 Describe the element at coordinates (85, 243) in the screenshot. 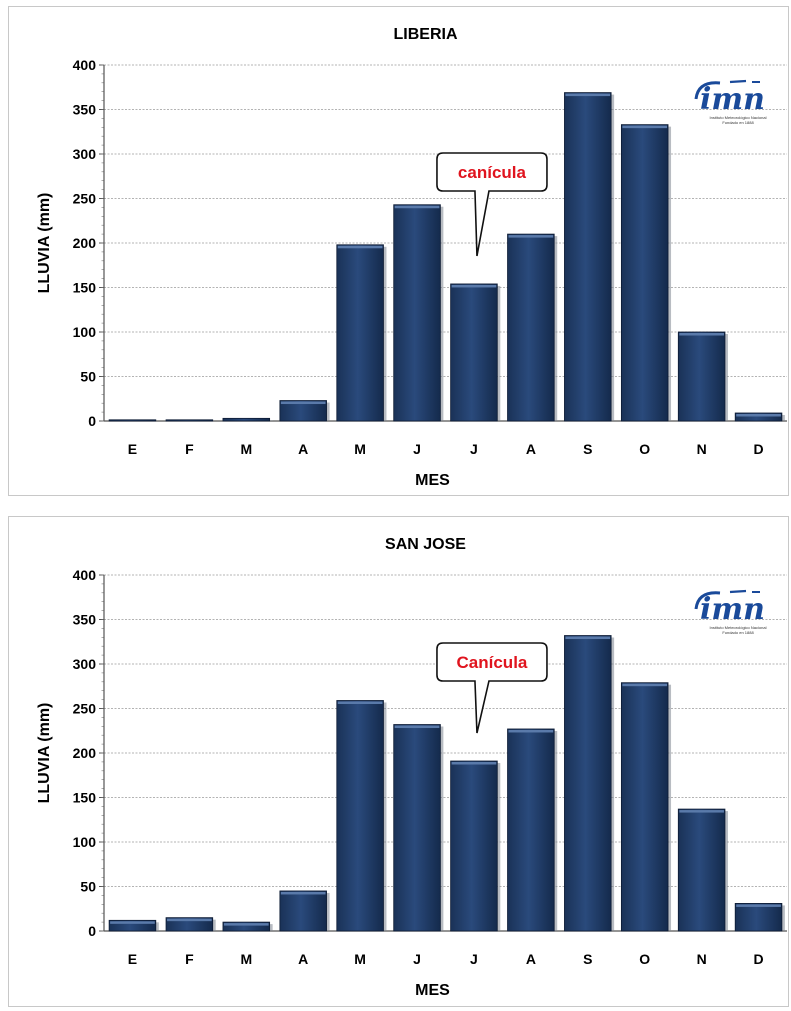

I see `y-tick-label: 200` at that location.